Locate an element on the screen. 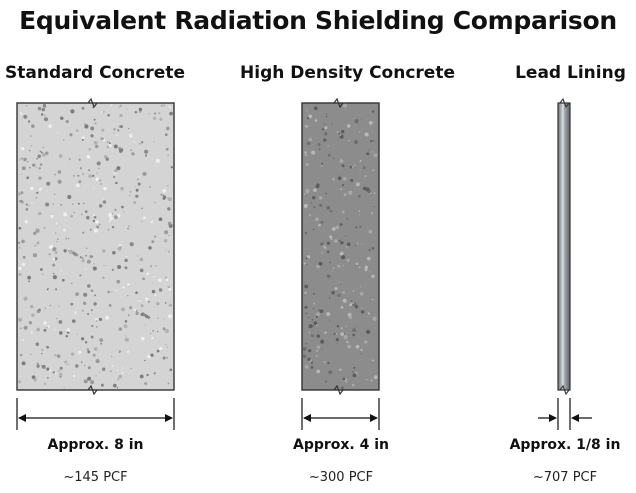 The height and width of the screenshot is (493, 636). density-label-lead-lining: ~707 PCF is located at coordinates (565, 477).